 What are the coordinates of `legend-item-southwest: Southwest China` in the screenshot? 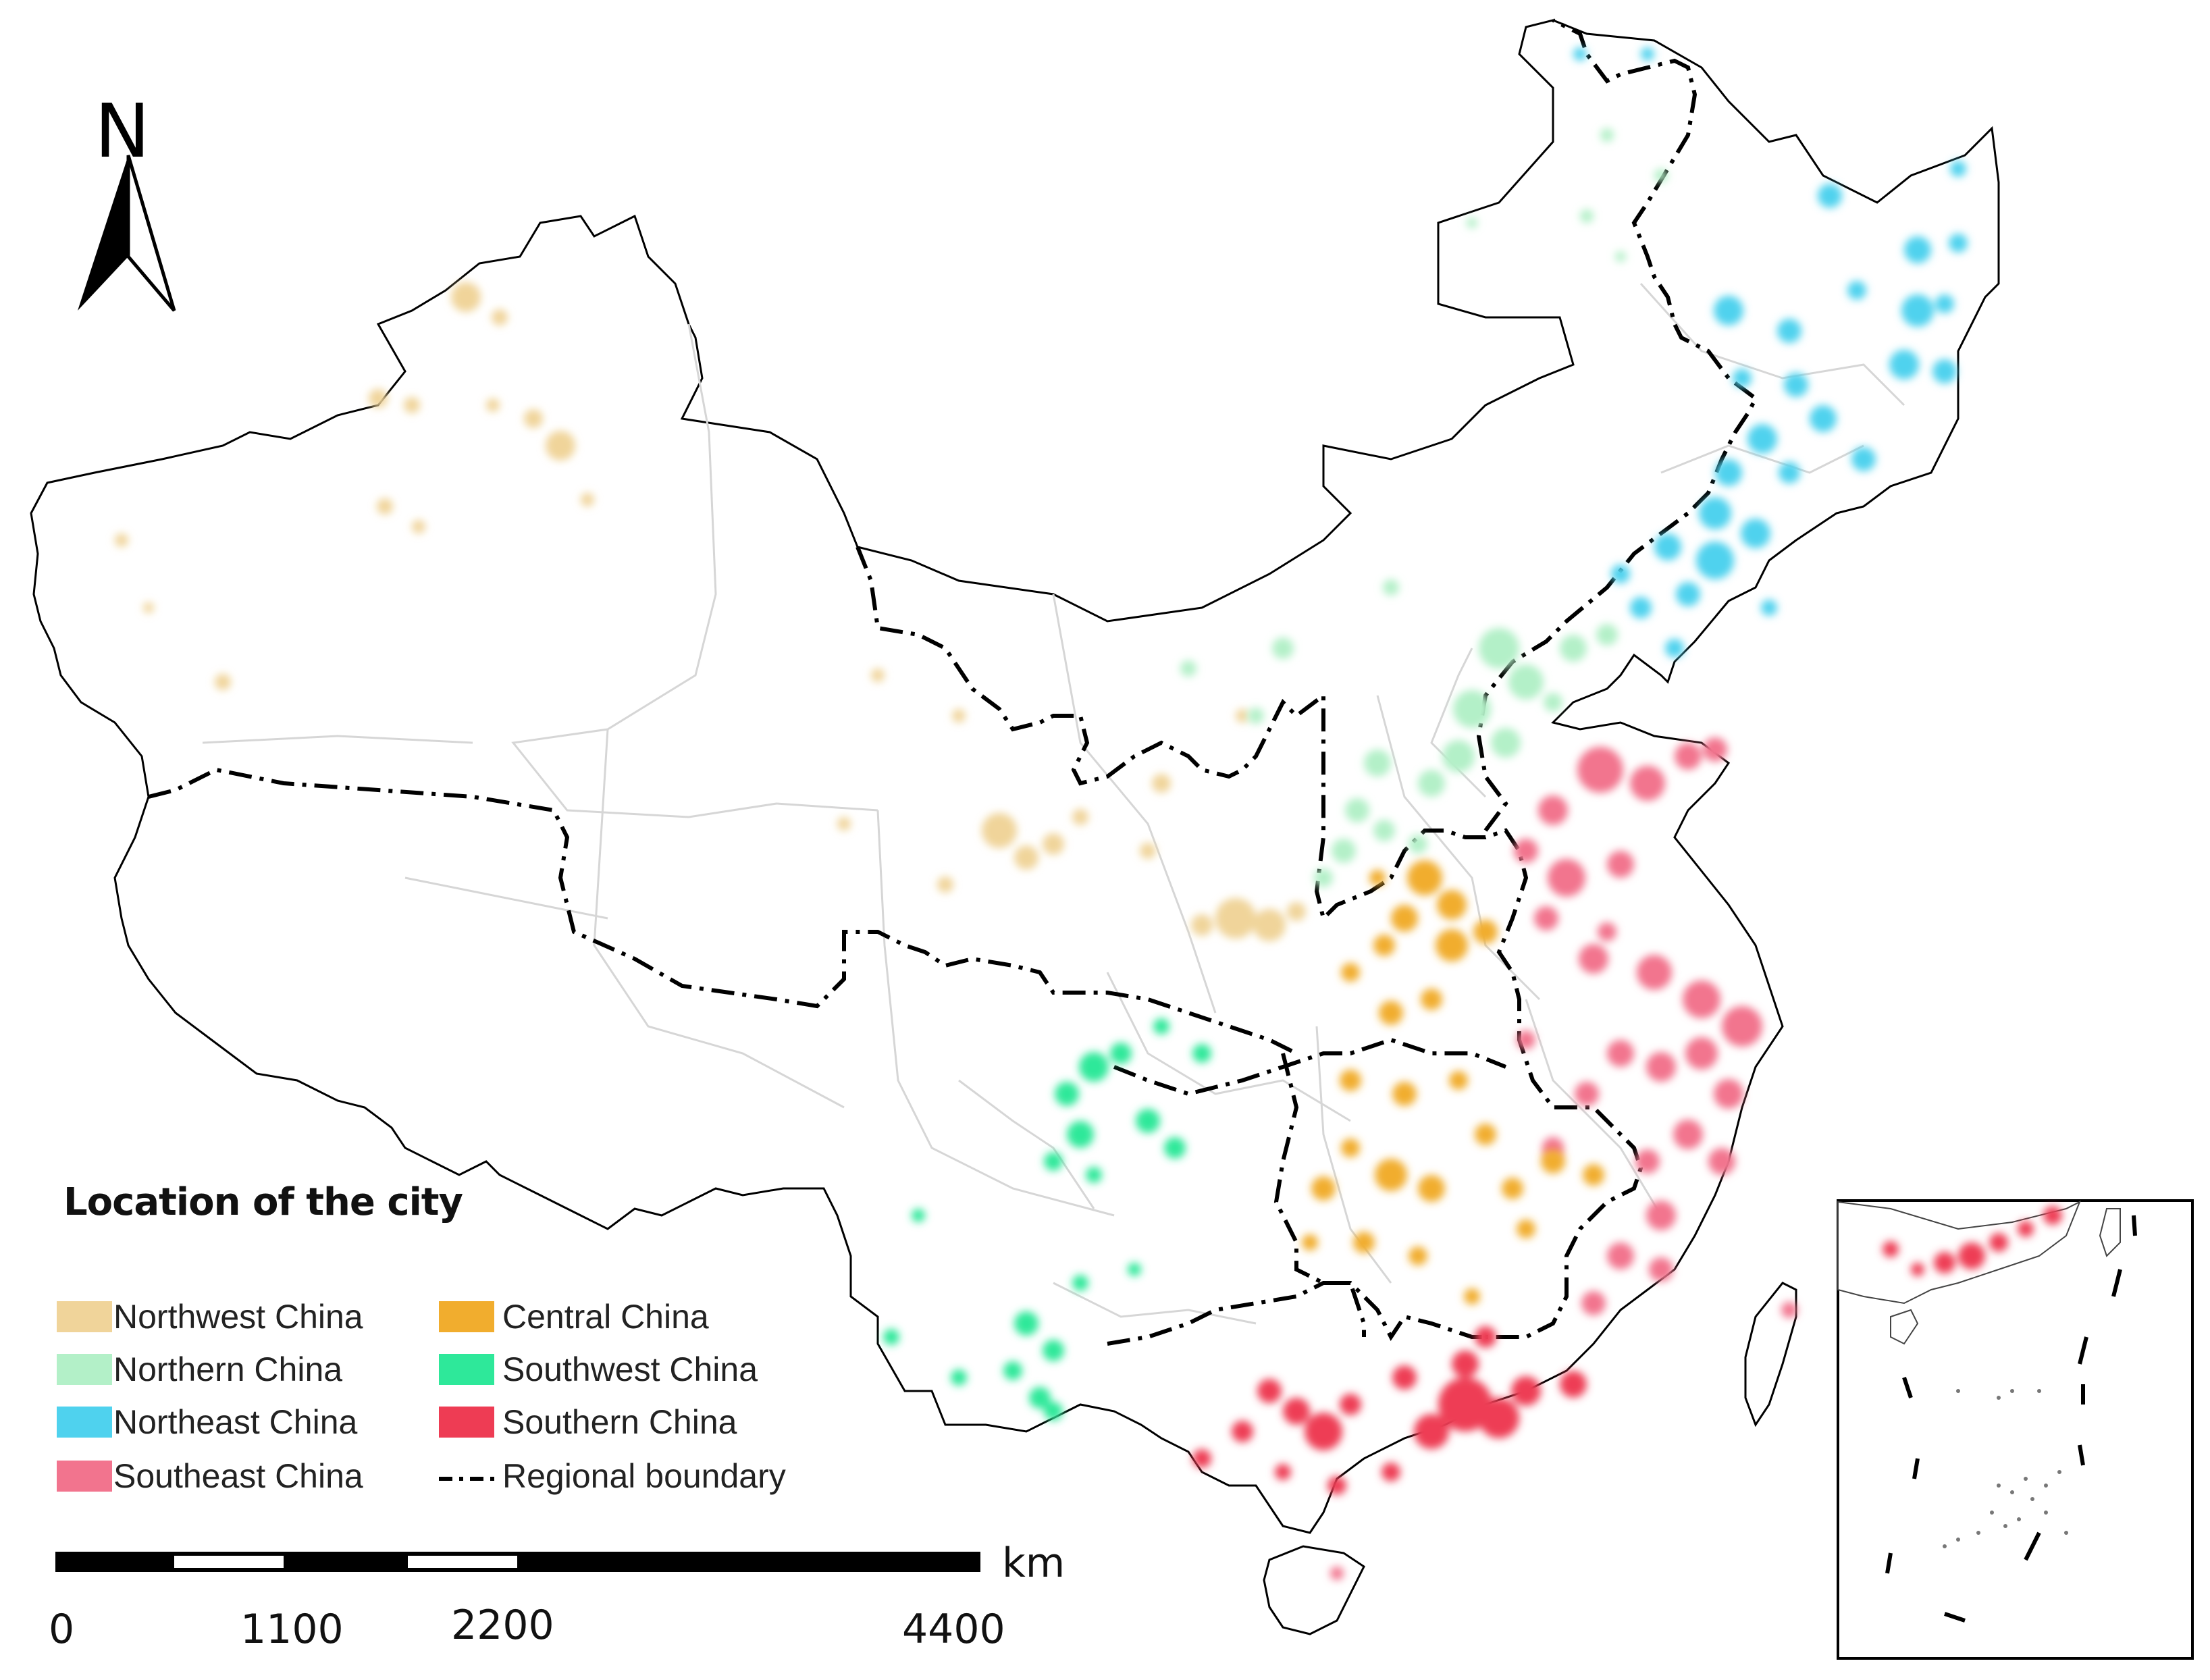 It's located at (598, 1370).